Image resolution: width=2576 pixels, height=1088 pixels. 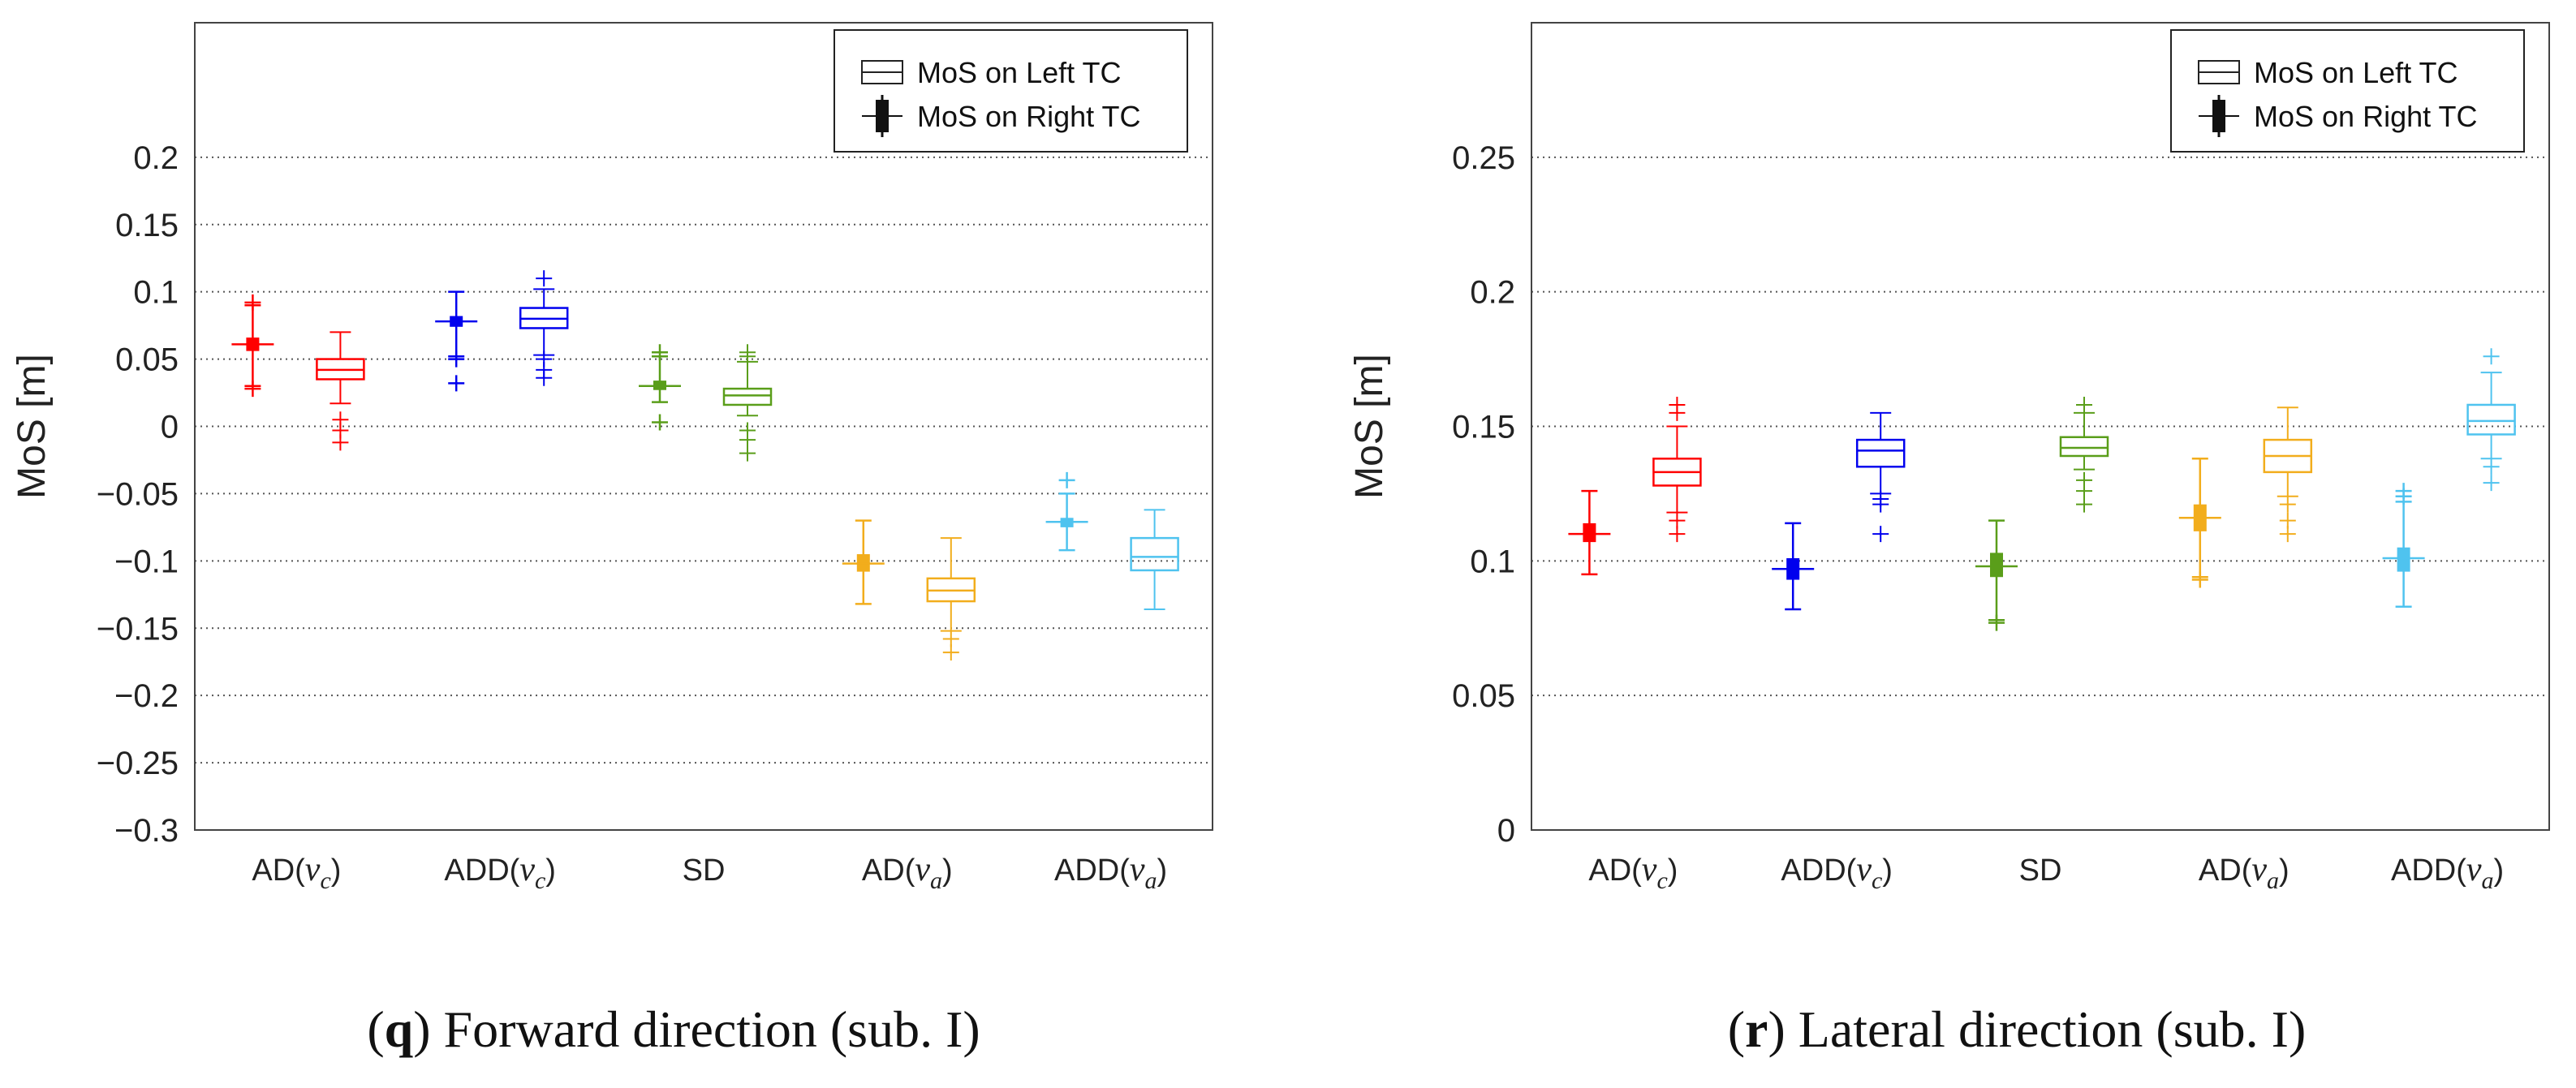 I want to click on figure-caption: (r) Lateral direction (sub. I), so click(x=2017, y=1029).